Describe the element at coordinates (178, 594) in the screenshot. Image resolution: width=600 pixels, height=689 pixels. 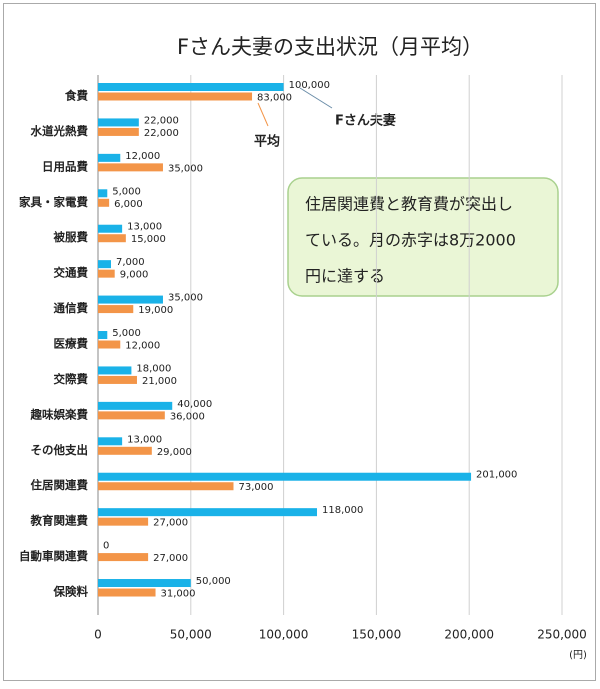
I see `data-label: 31,000` at that location.